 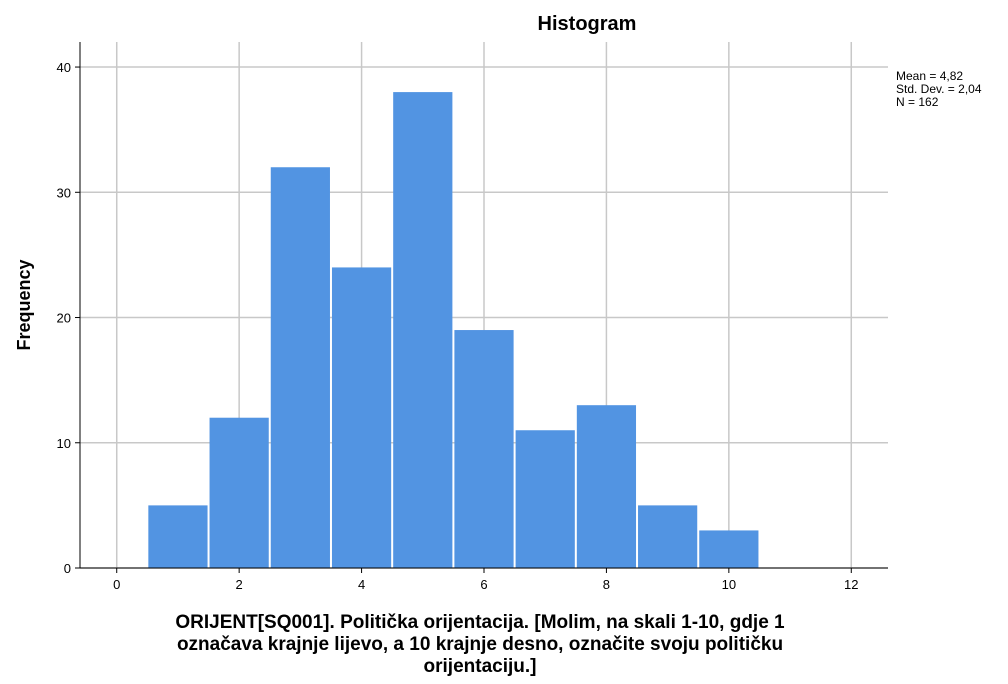 I want to click on x-tick-label: 12, so click(x=851, y=584).